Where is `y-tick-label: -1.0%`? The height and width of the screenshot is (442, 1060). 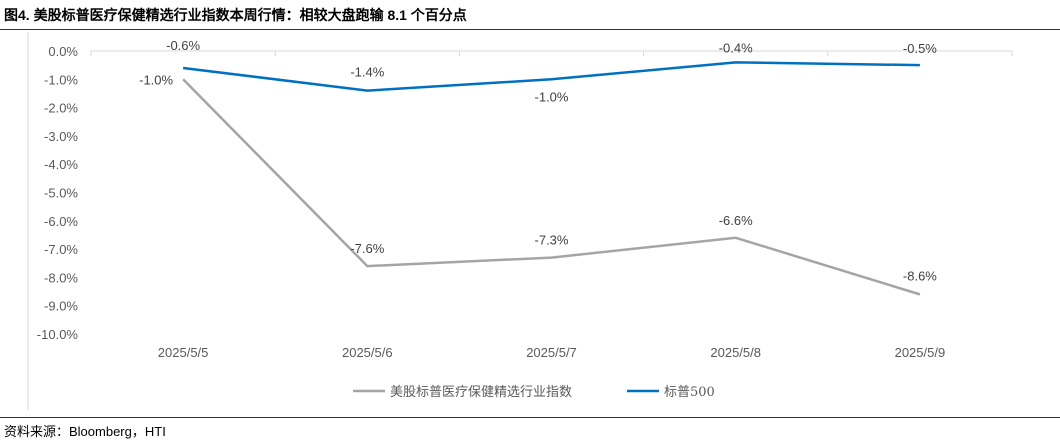
y-tick-label: -1.0% is located at coordinates (61, 79).